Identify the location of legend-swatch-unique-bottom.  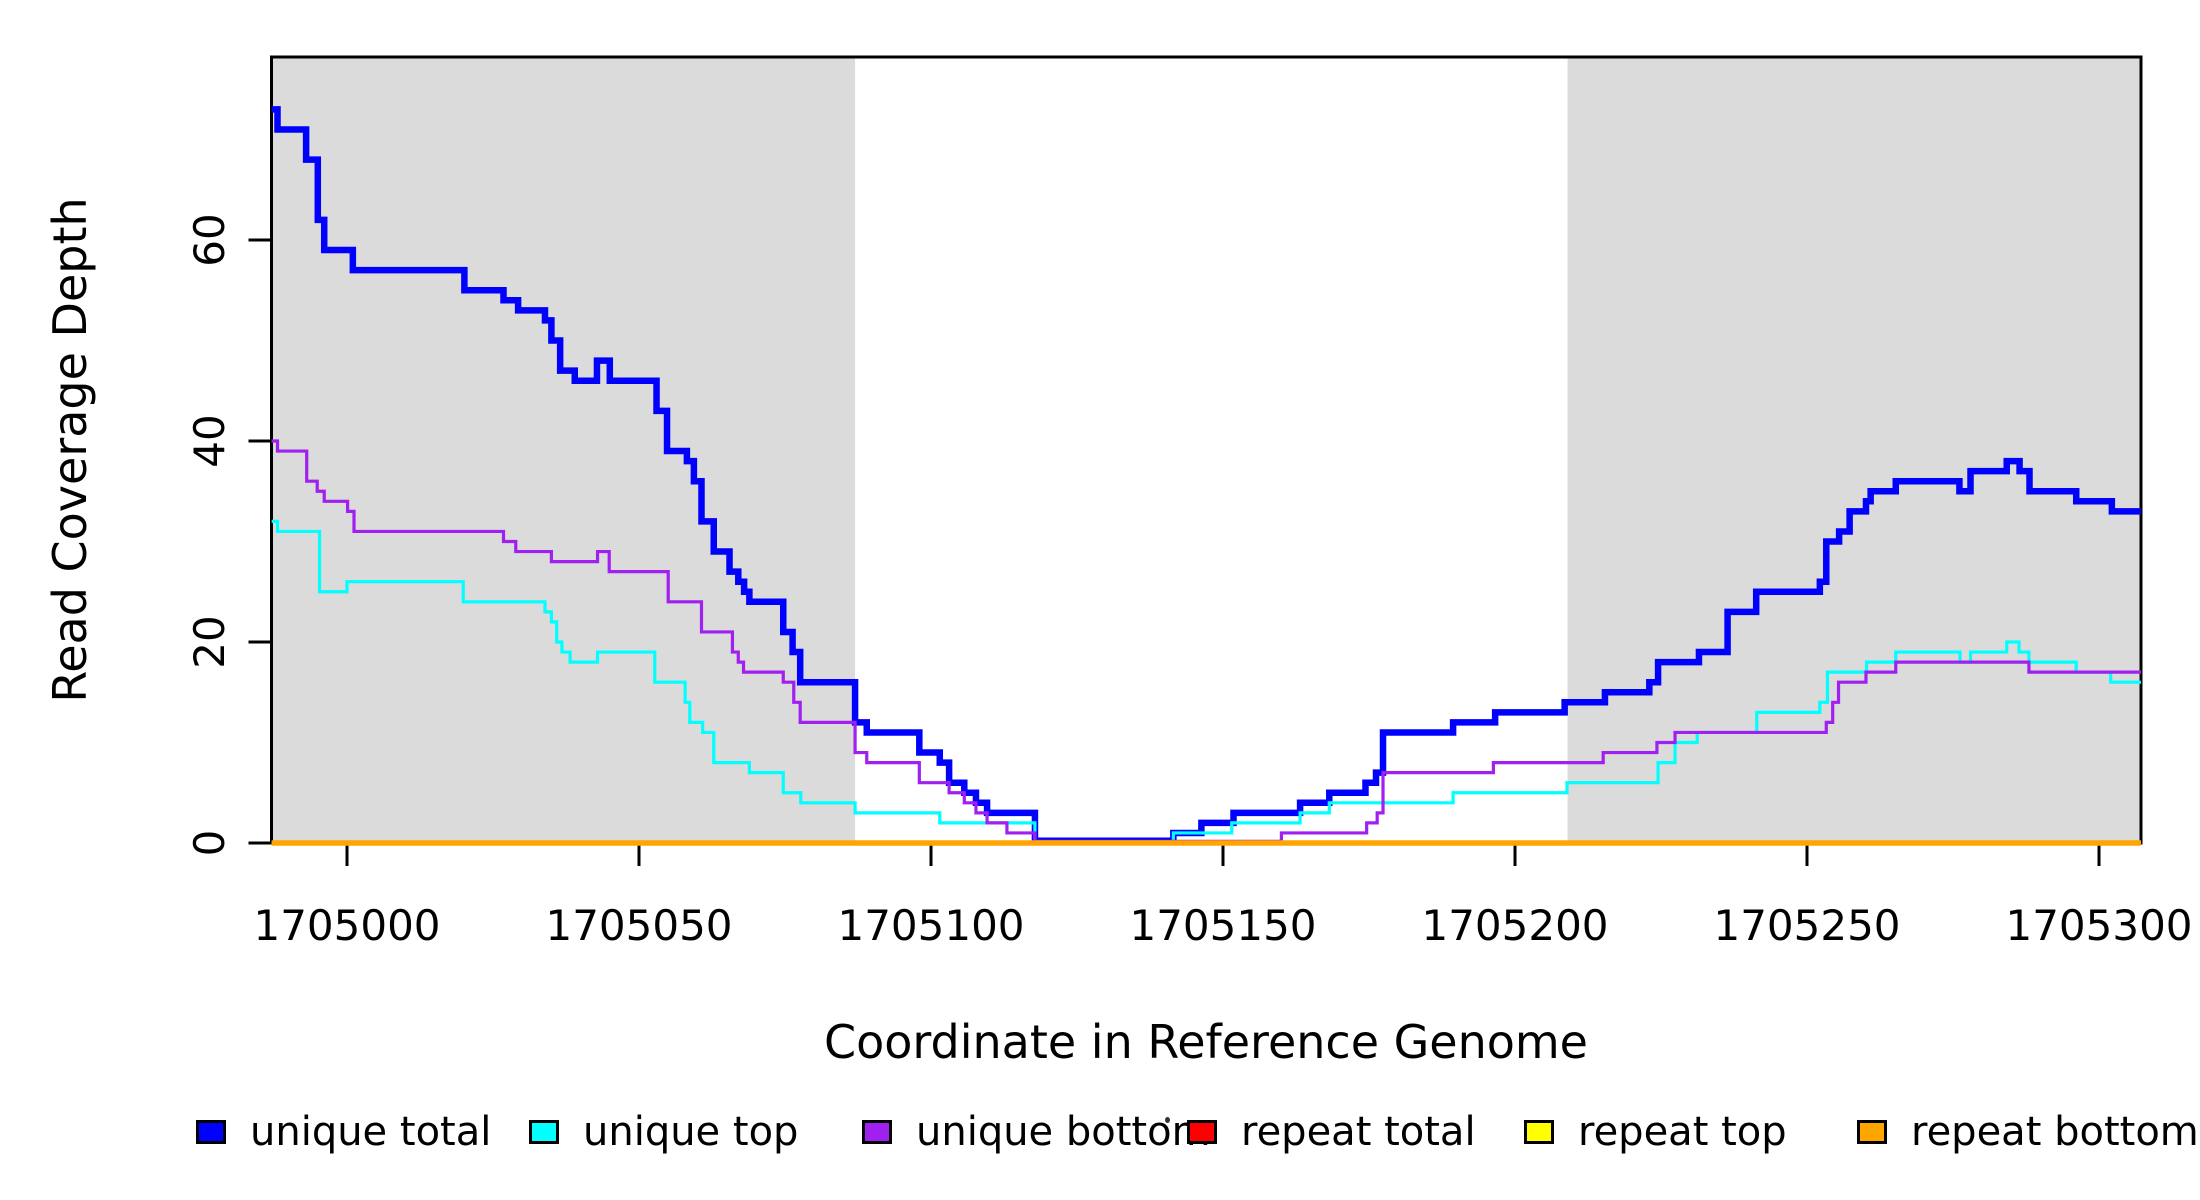
(877, 1132).